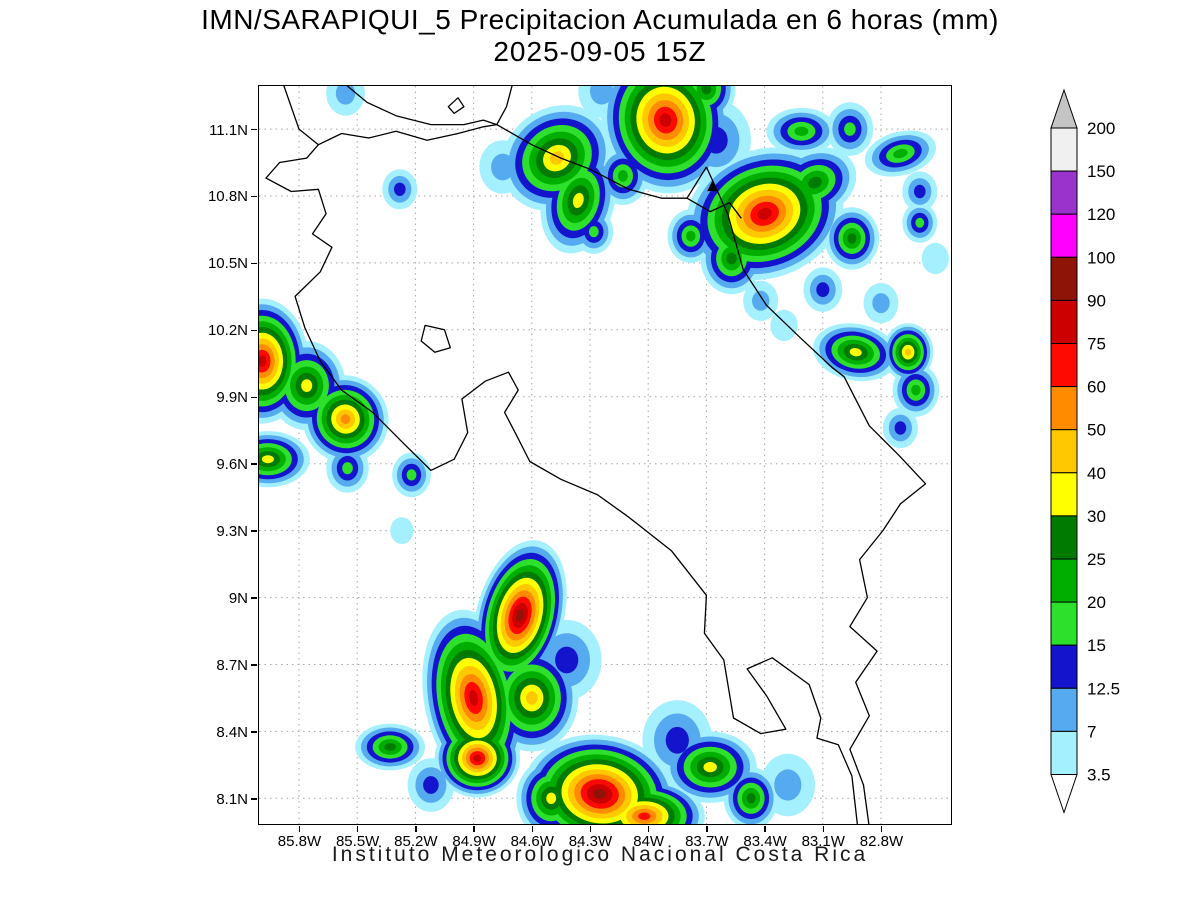  I want to click on x-tick-label: 83.7W, so click(707, 841).